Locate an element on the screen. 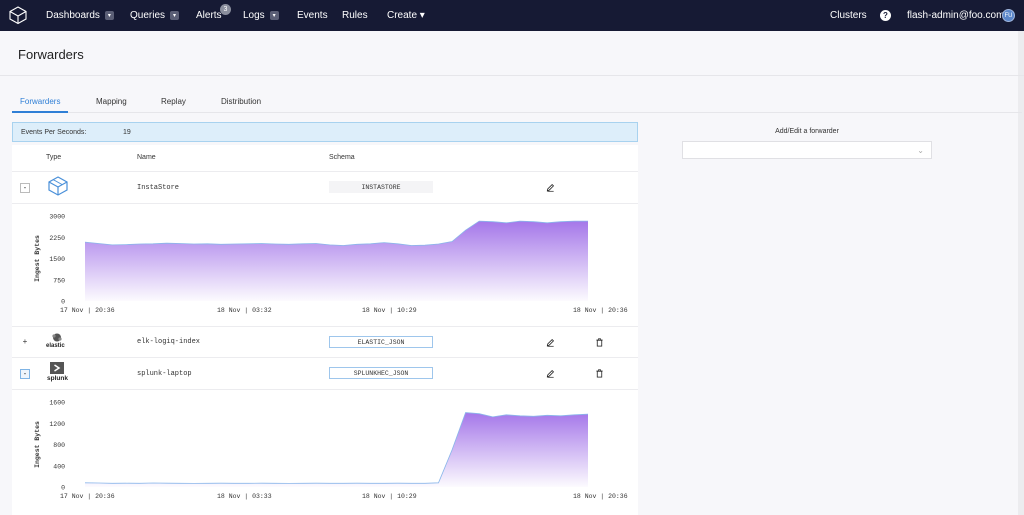  nav-clusters: Clusters is located at coordinates (848, 15).